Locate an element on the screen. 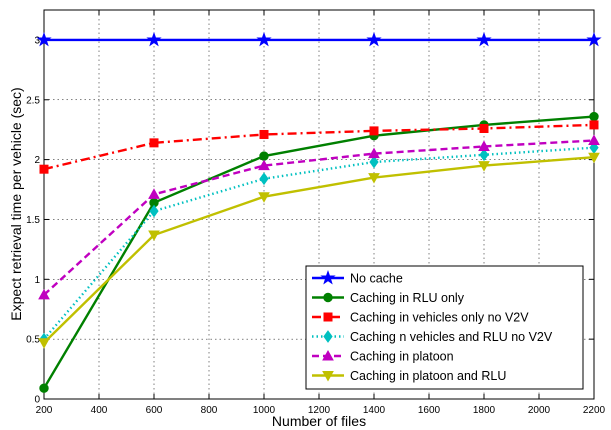 The image size is (611, 430). x-tick-label: 1200 is located at coordinates (319, 410).